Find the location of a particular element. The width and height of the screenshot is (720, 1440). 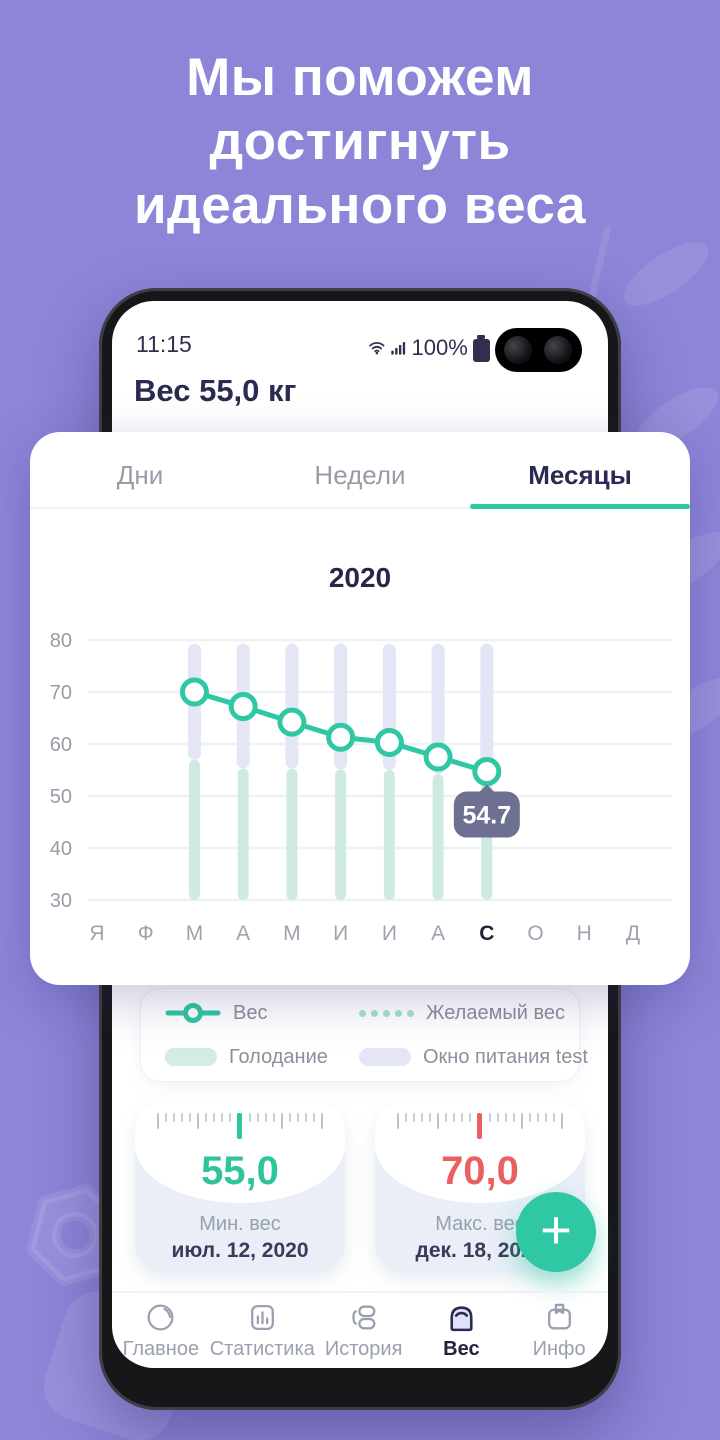

svg-text: Я is located at coordinates (96, 933).